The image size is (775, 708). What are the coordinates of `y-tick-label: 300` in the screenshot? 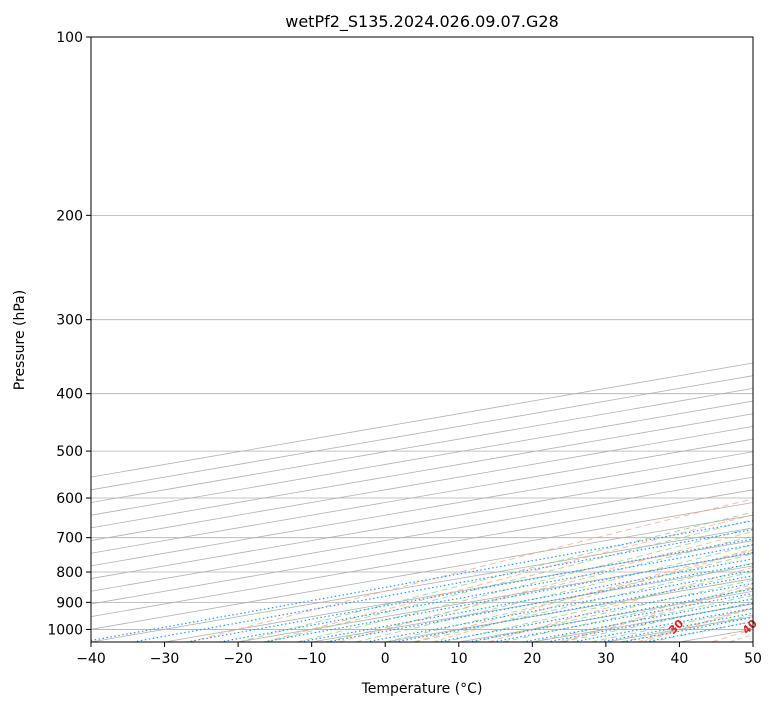 It's located at (69, 321).